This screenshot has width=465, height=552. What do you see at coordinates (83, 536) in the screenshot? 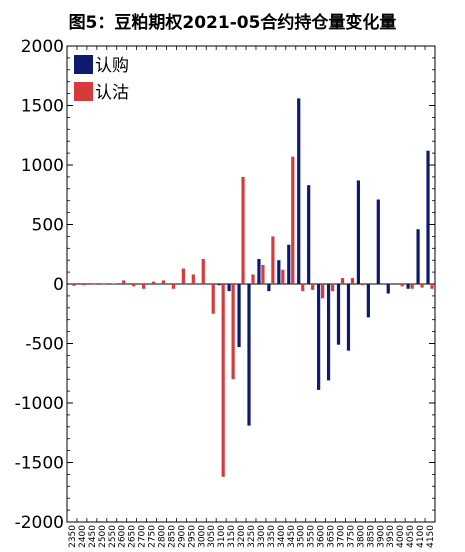
I see `x-tick-label: 2400` at bounding box center [83, 536].